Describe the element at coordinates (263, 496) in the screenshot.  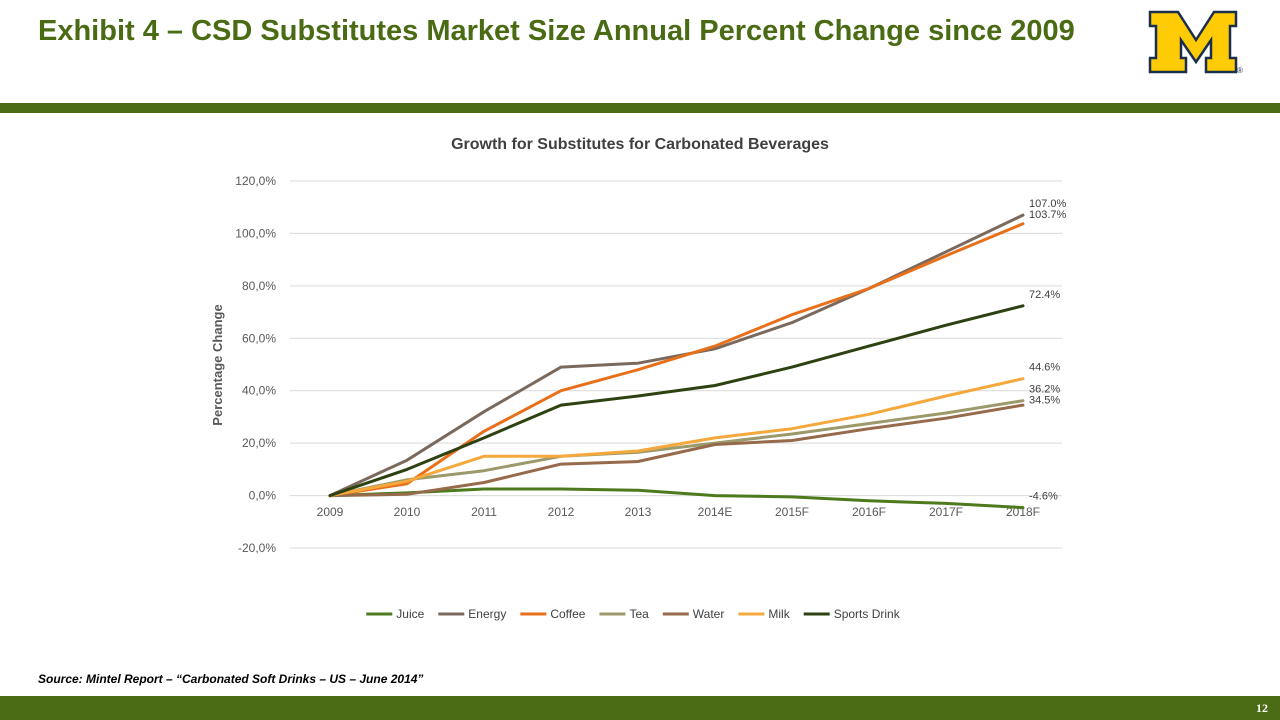
I see `y-tick-label: 0,0%` at that location.